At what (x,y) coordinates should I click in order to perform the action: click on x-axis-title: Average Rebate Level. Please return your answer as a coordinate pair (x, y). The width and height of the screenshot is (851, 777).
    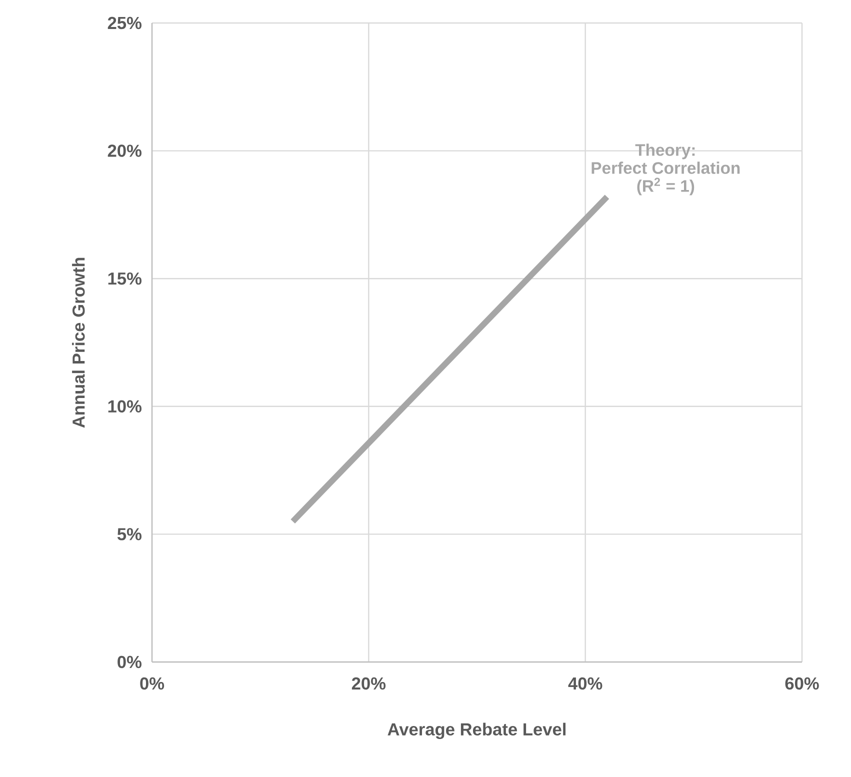
    Looking at the image, I should click on (477, 731).